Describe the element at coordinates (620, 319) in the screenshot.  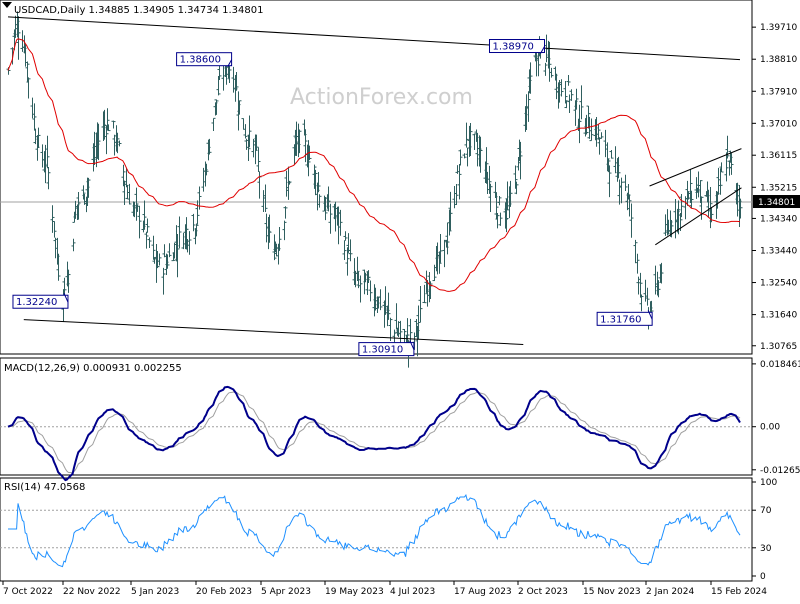
I see `swing-label: 1.31760` at that location.